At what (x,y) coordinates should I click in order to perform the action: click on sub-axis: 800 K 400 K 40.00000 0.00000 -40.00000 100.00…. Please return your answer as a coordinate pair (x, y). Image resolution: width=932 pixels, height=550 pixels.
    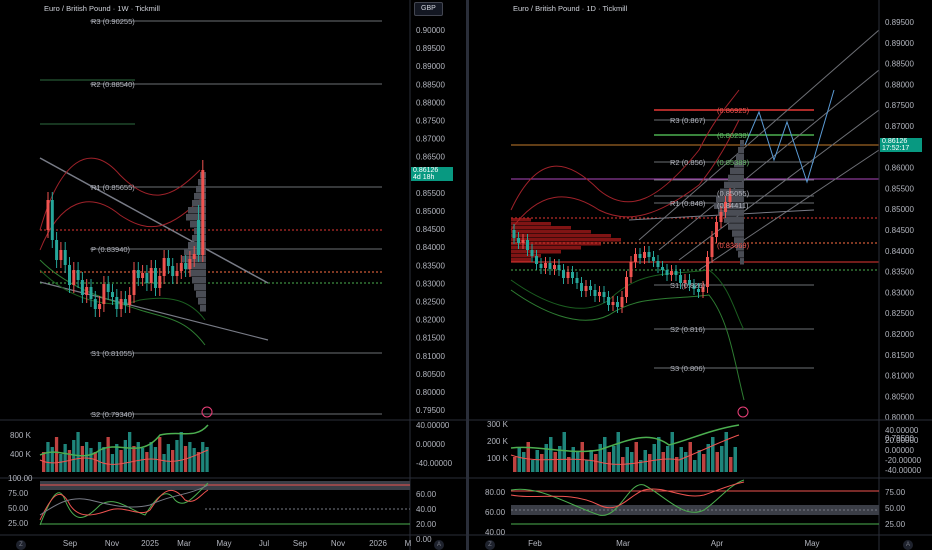
    Looking at the image, I should click on (230, 482).